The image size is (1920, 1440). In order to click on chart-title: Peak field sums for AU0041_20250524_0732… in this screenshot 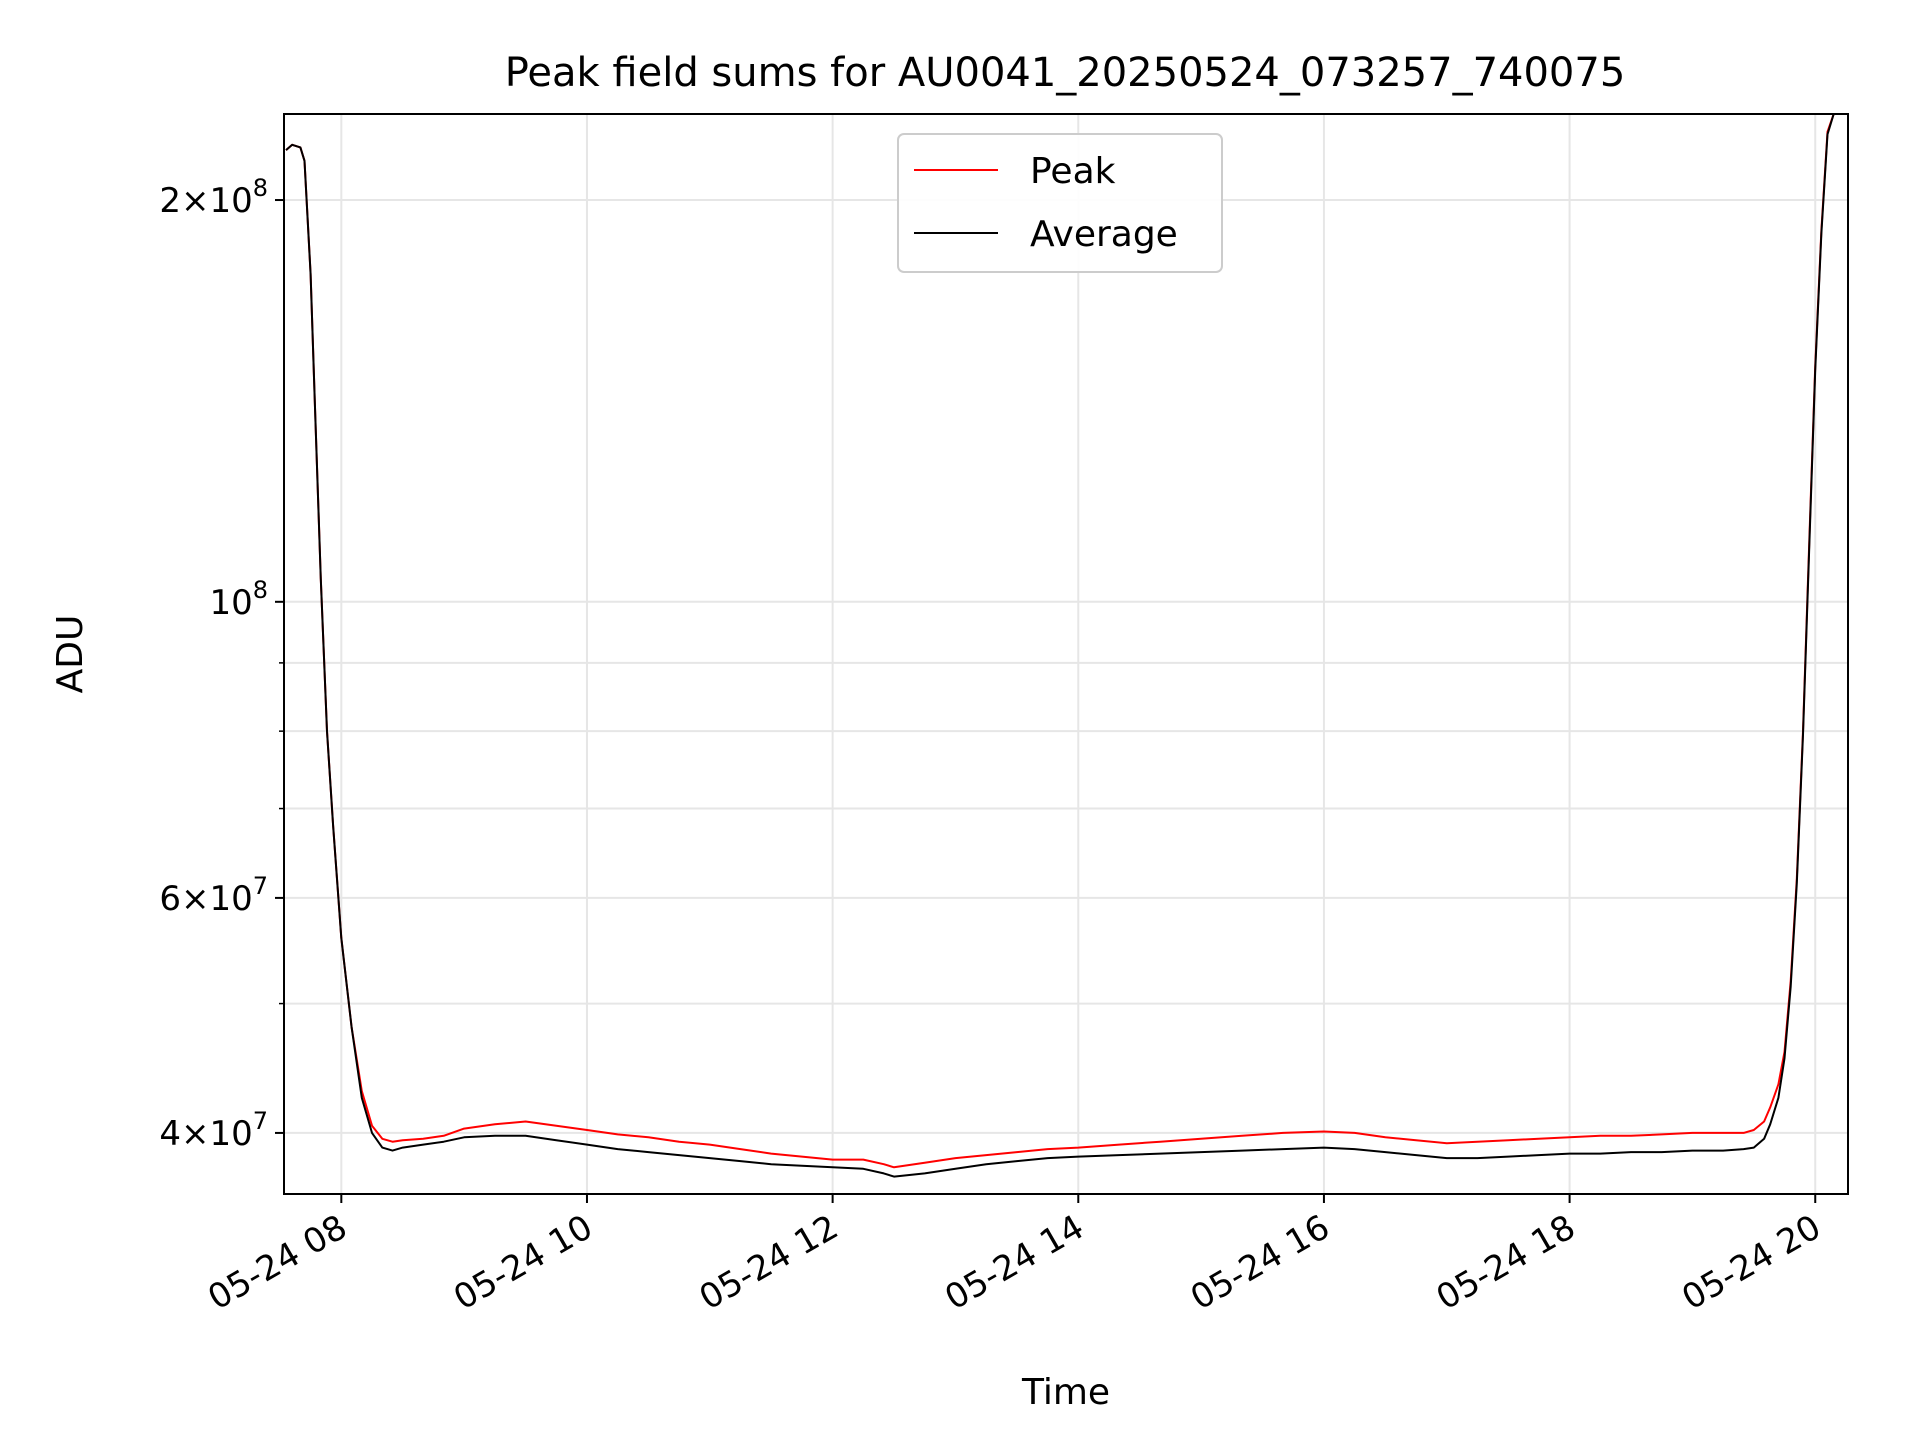, I will do `click(1065, 73)`.